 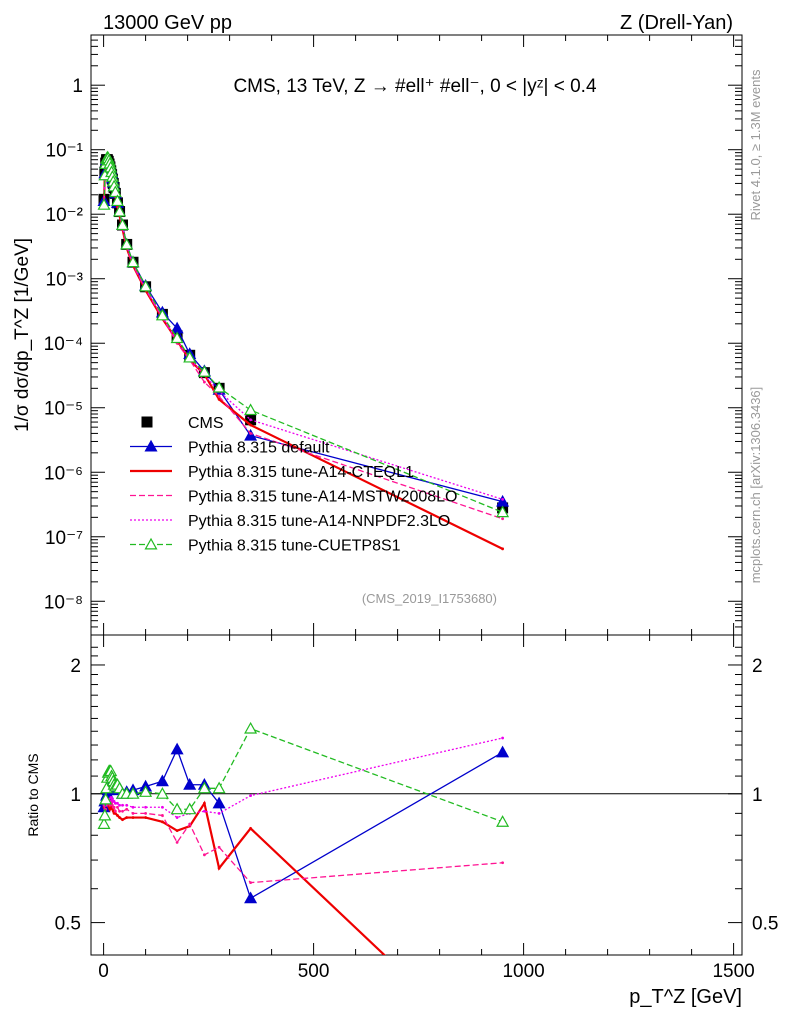 What do you see at coordinates (429, 598) in the screenshot?
I see `analysis-label: (CMS_2019_I1753680)` at bounding box center [429, 598].